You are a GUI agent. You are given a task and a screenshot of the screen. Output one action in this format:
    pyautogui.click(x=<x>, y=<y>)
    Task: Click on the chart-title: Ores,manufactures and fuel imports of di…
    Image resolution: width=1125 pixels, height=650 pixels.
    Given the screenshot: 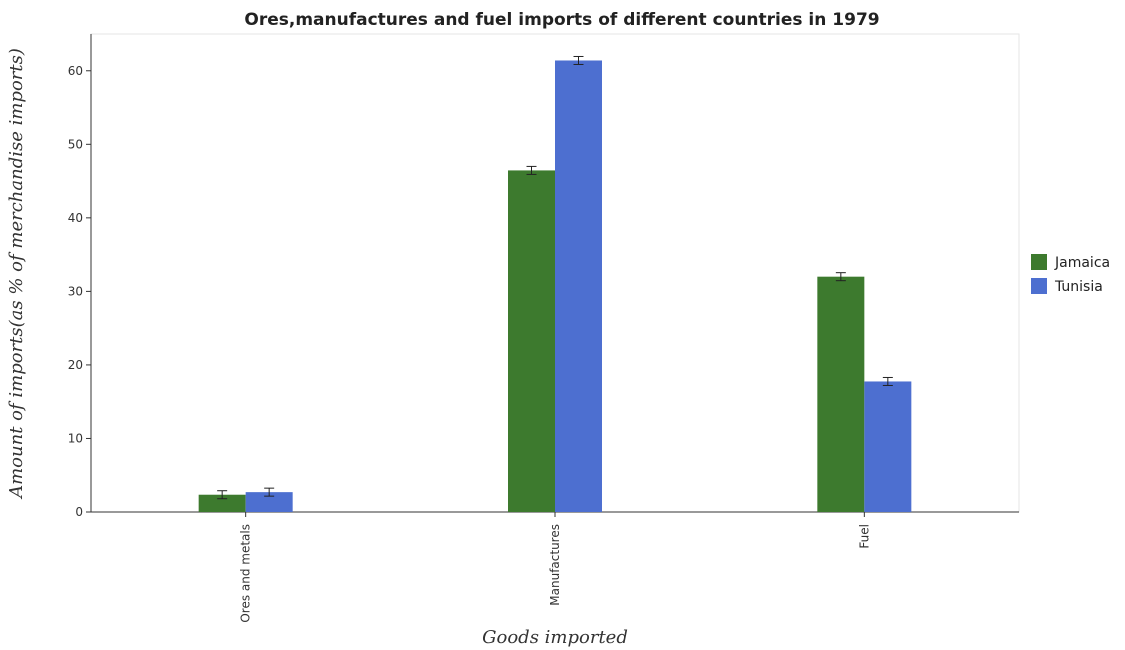 What is the action you would take?
    pyautogui.click(x=561, y=20)
    